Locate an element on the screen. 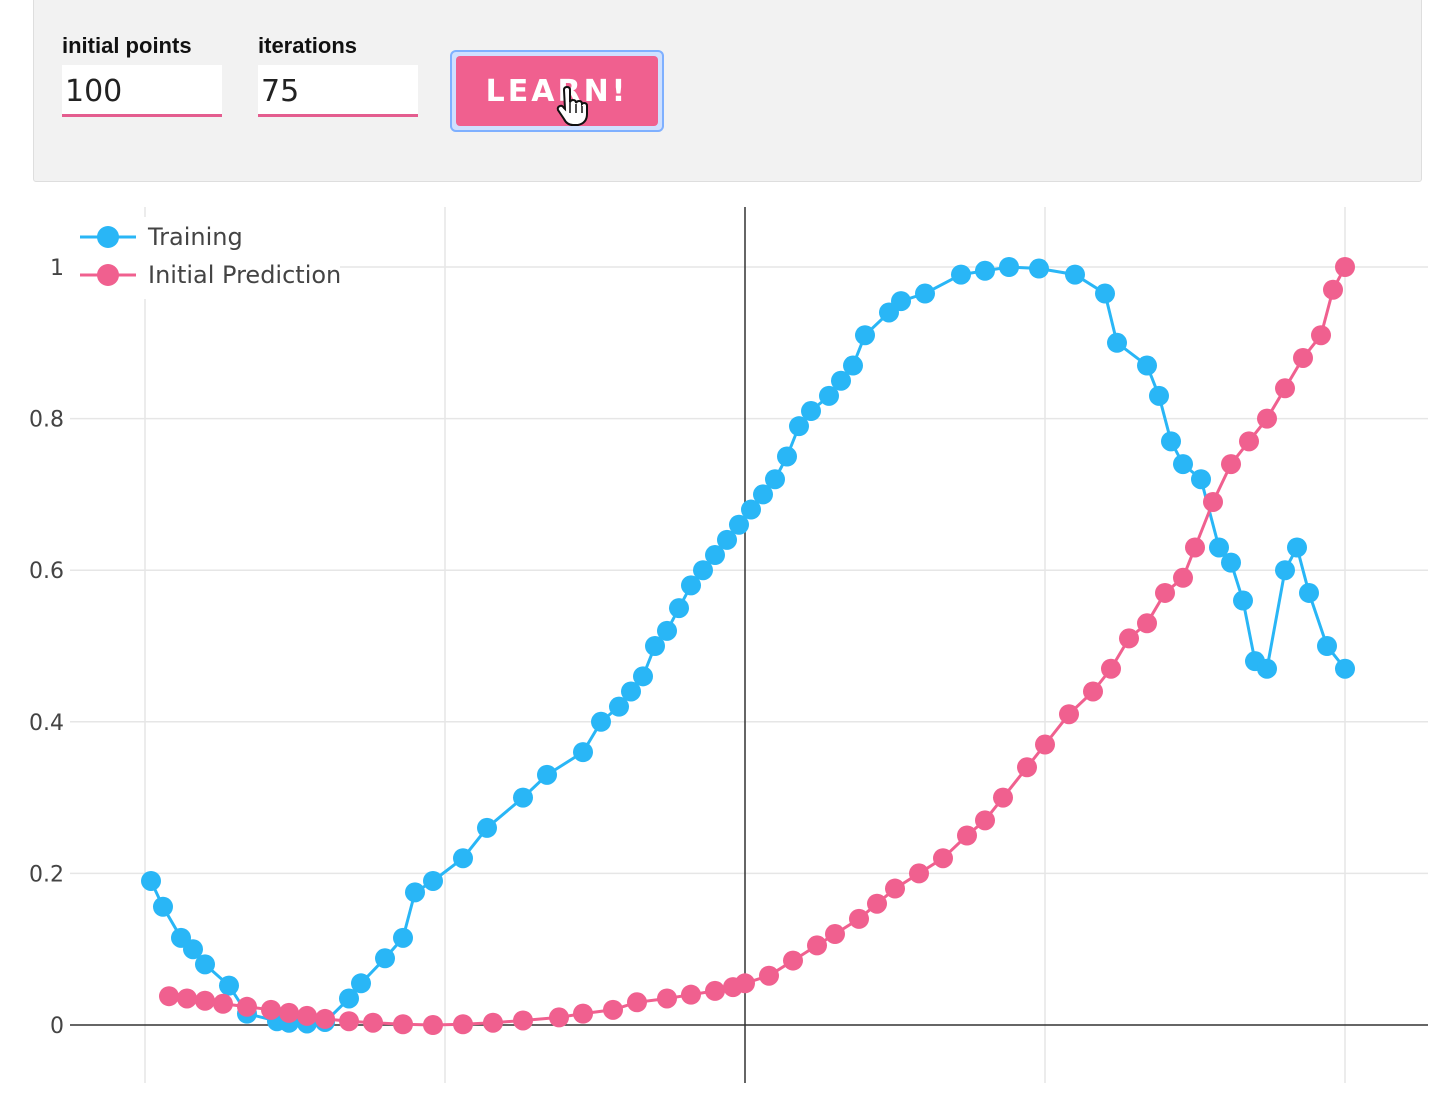  iterations-input is located at coordinates (338, 91).